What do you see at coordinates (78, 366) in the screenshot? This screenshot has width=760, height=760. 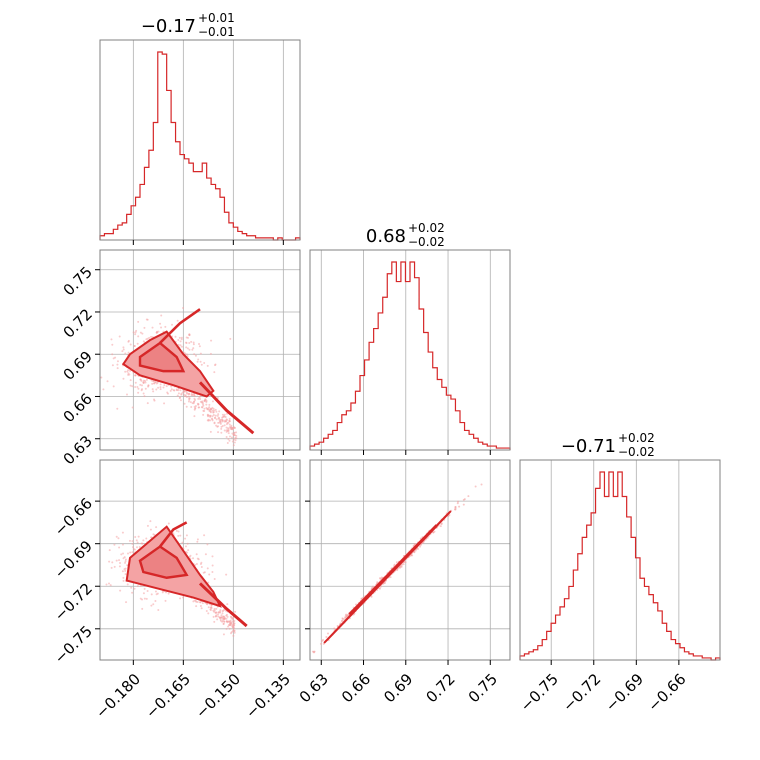 I see `tick-label-y: 0.69` at bounding box center [78, 366].